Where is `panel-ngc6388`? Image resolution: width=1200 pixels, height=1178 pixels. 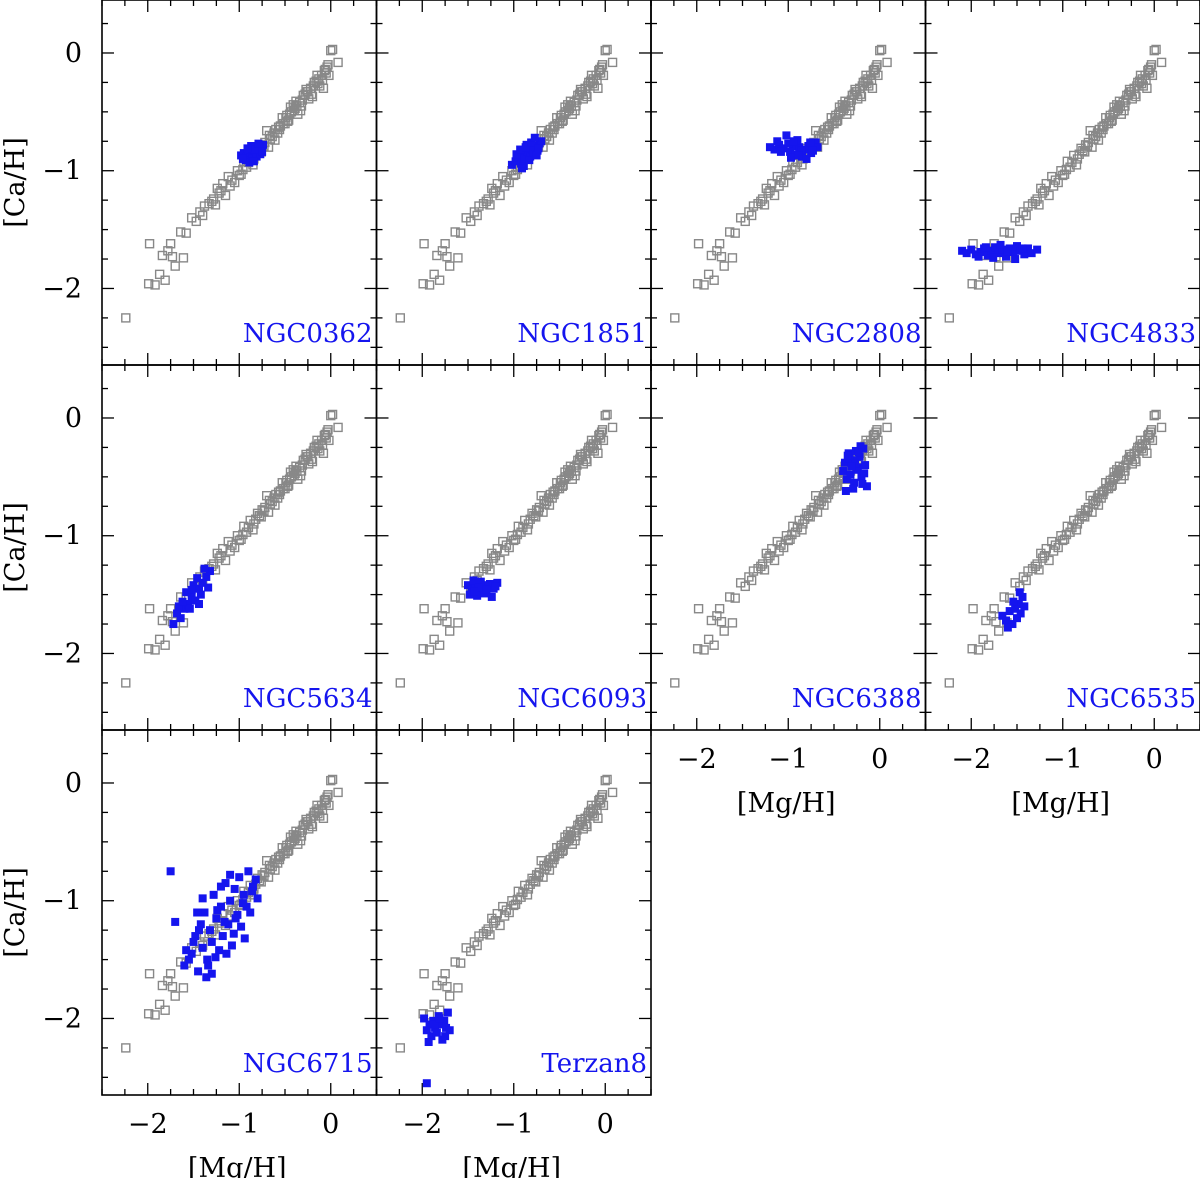
panel-ngc6388 is located at coordinates (788, 547).